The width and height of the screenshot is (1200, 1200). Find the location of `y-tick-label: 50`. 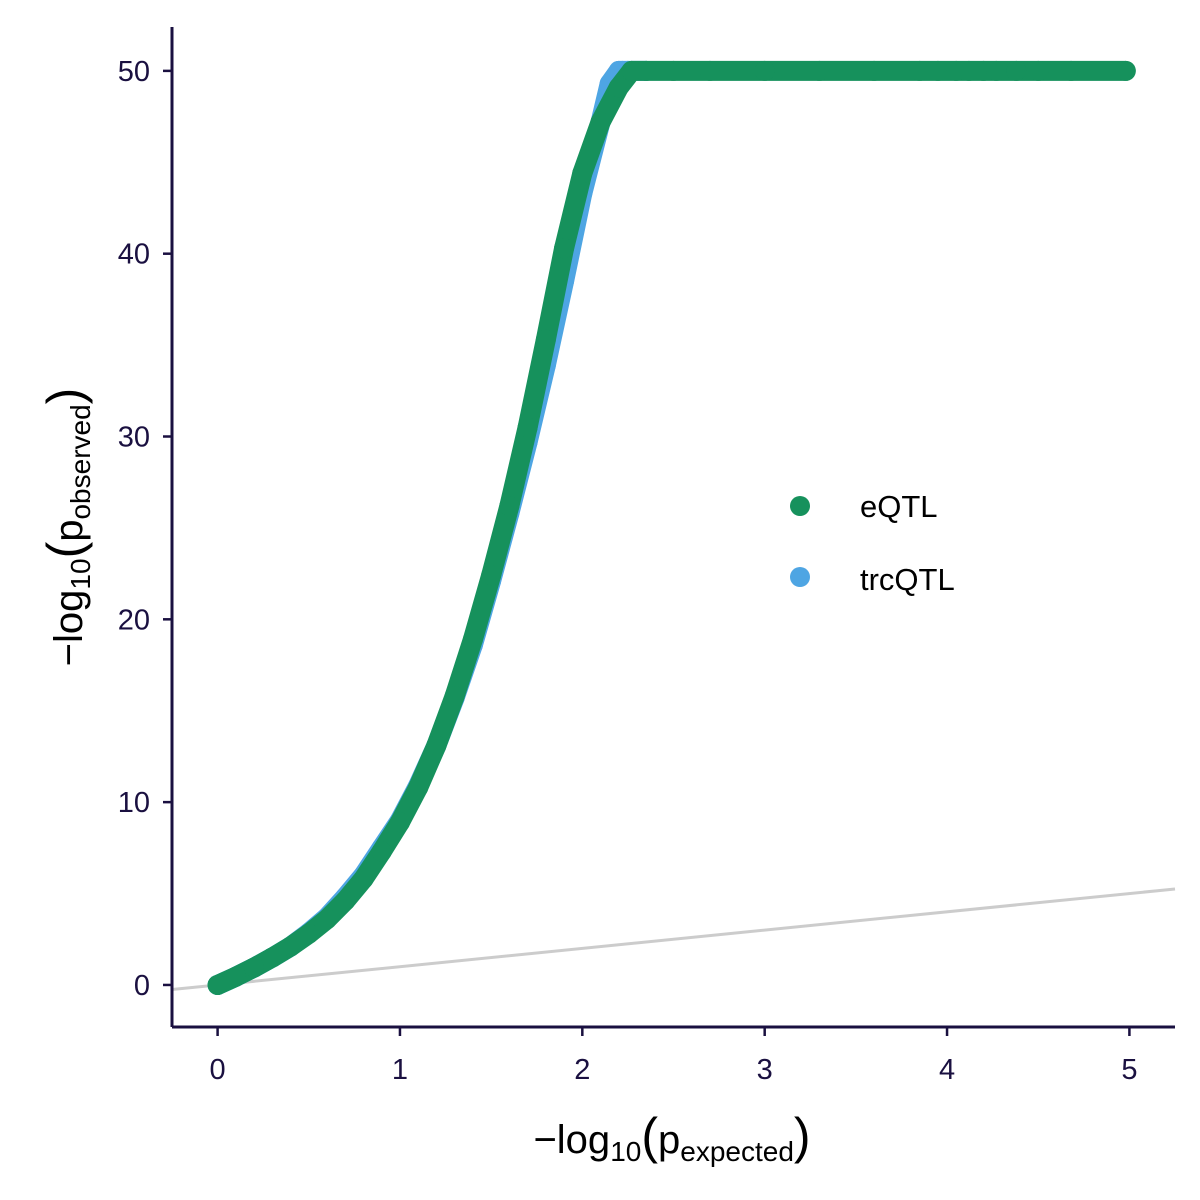

y-tick-label: 50 is located at coordinates (134, 72).